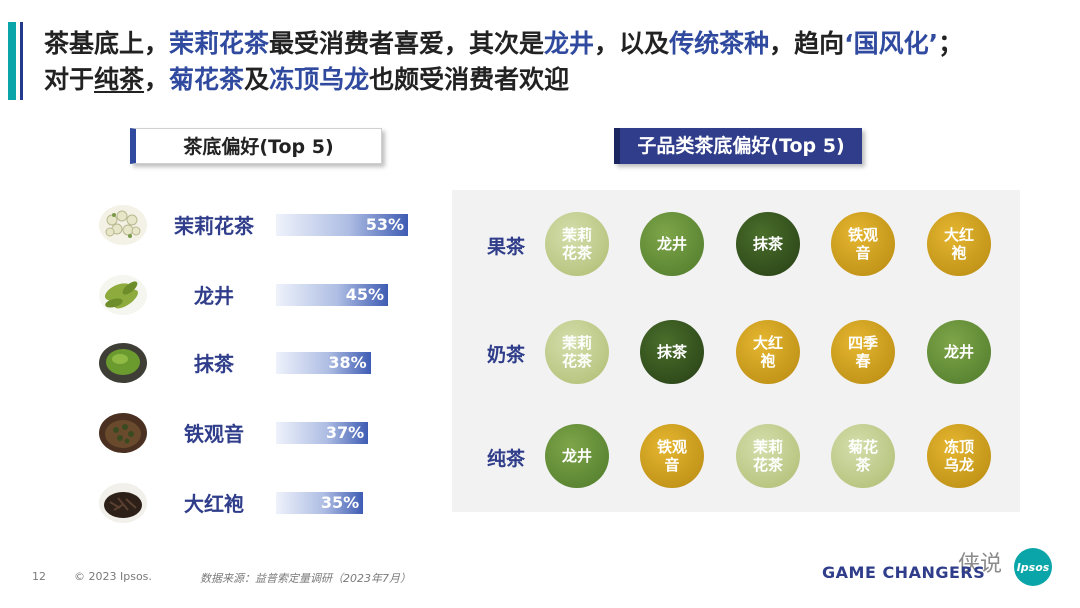 This screenshot has height=608, width=1080. What do you see at coordinates (958, 465) in the screenshot?
I see `tea-circle-line: 乌龙` at bounding box center [958, 465].